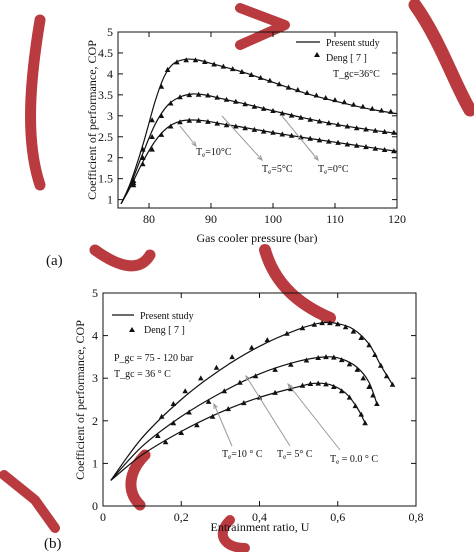  What do you see at coordinates (103, 517) in the screenshot?
I see `x-tick-label: 0` at bounding box center [103, 517].